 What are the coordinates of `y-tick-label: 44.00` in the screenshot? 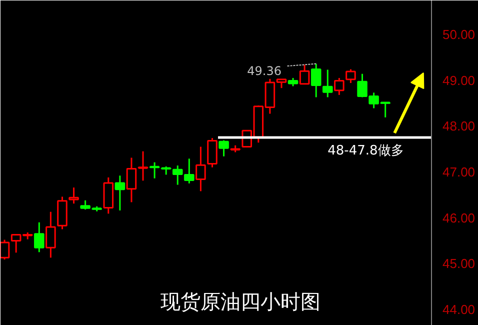 It's located at (459, 309).